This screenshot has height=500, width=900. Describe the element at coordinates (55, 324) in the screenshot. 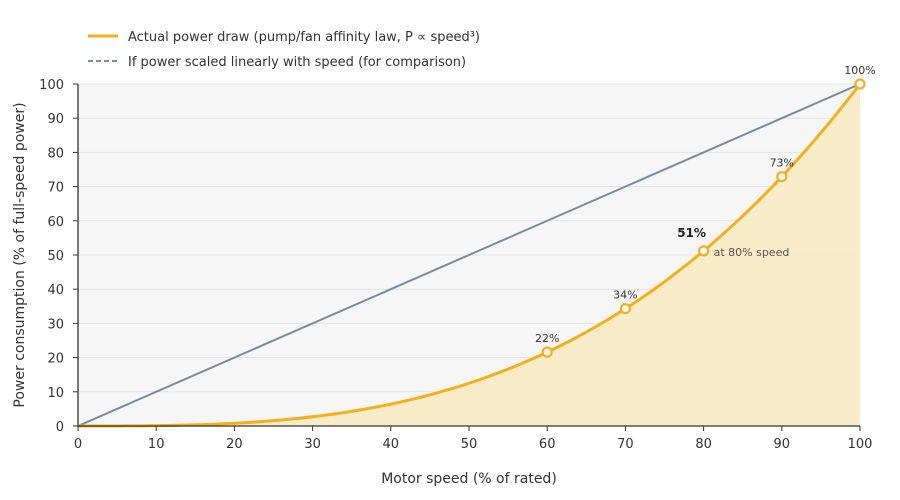

I see `y-tick-label-30: 30` at that location.